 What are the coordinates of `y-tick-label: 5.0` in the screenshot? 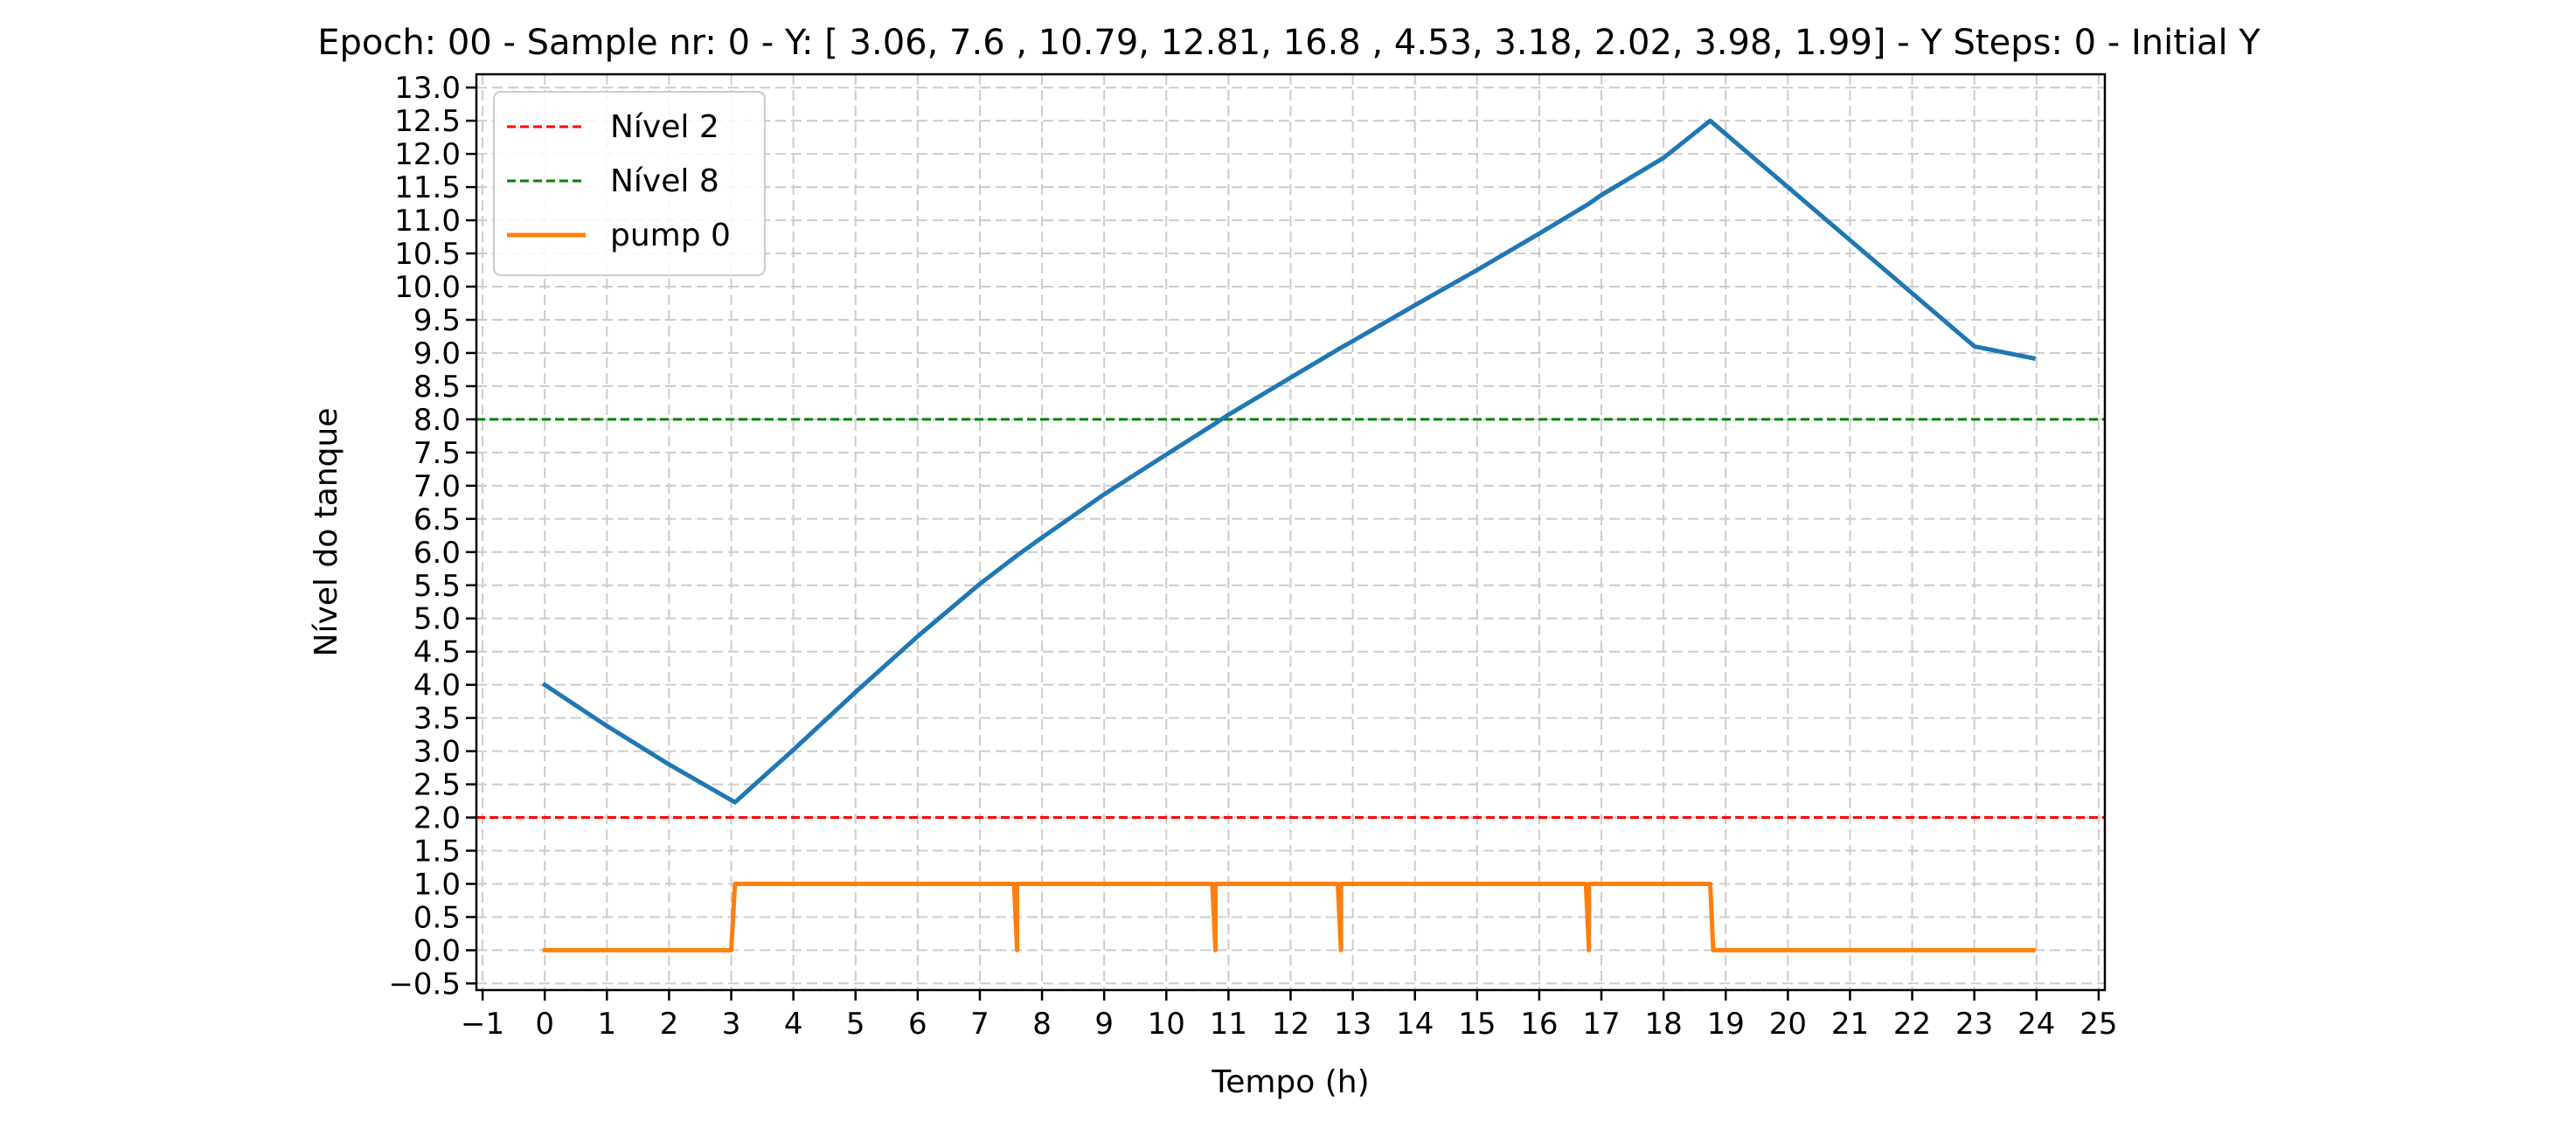 It's located at (437, 619).